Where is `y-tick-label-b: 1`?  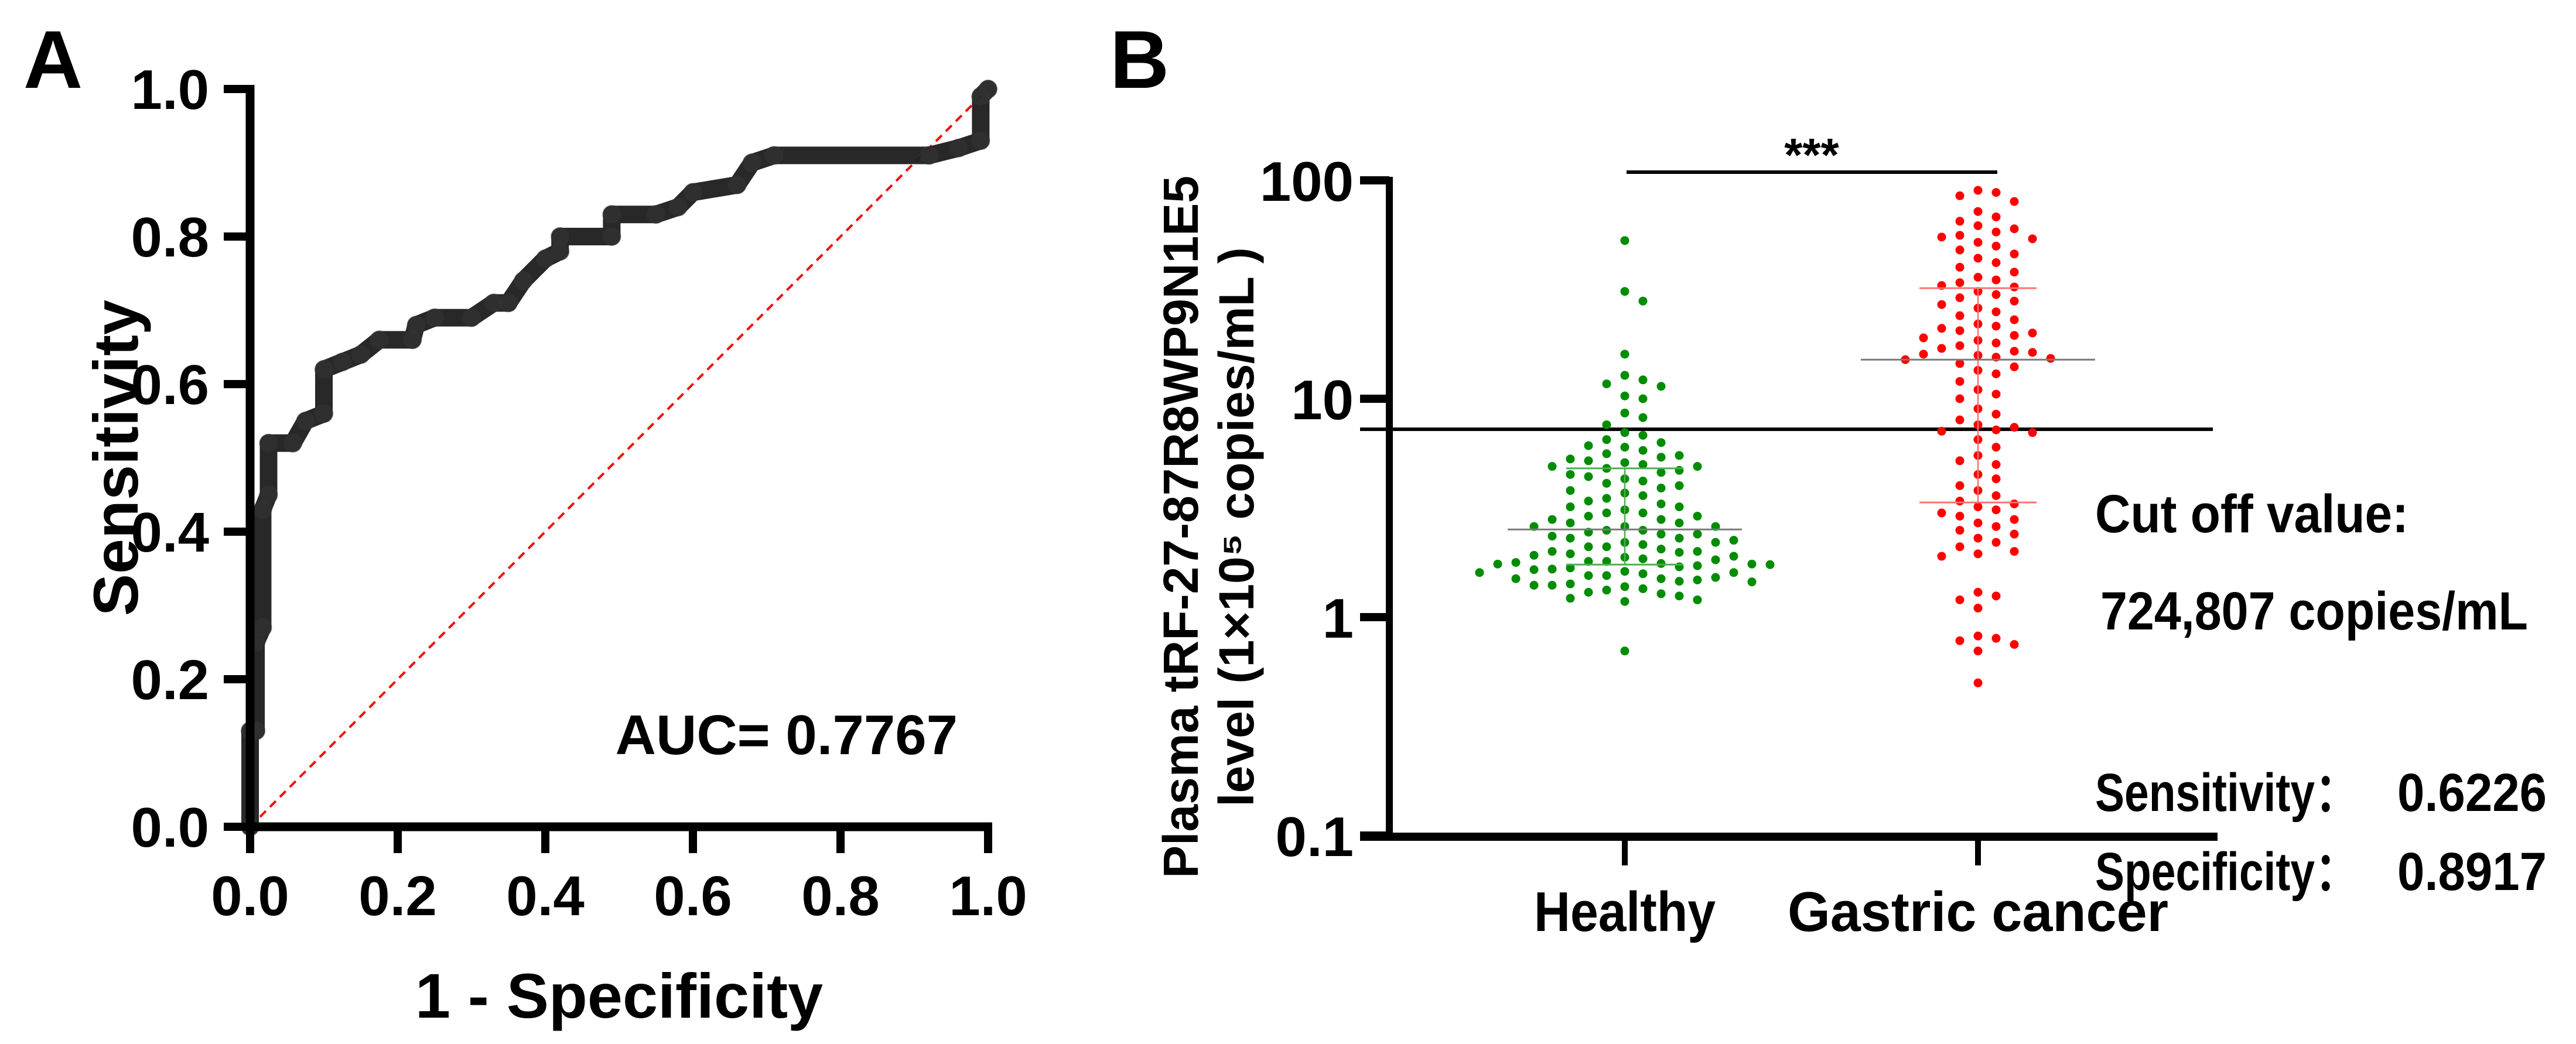
y-tick-label-b: 1 is located at coordinates (1339, 618).